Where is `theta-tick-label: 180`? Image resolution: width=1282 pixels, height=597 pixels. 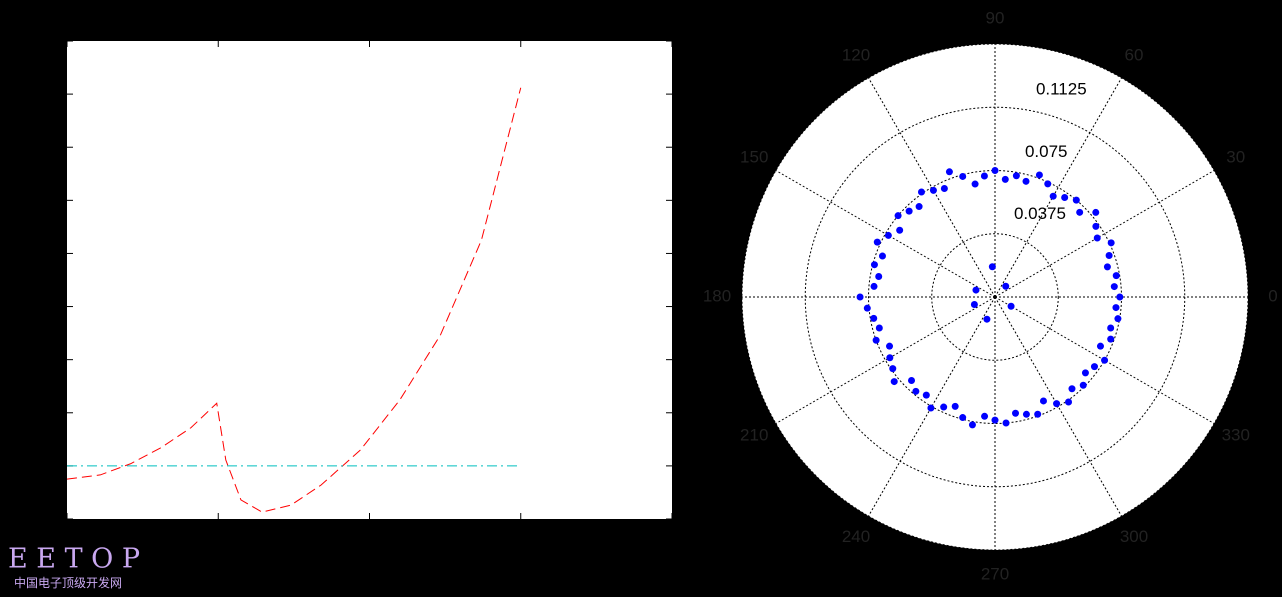
theta-tick-label: 180 is located at coordinates (717, 295).